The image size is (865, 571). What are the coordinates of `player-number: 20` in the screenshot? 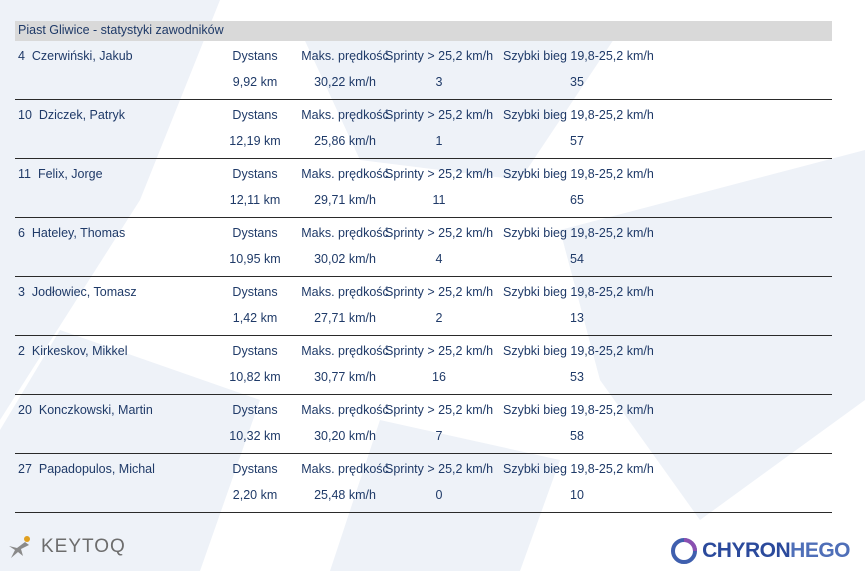 It's located at (25, 410).